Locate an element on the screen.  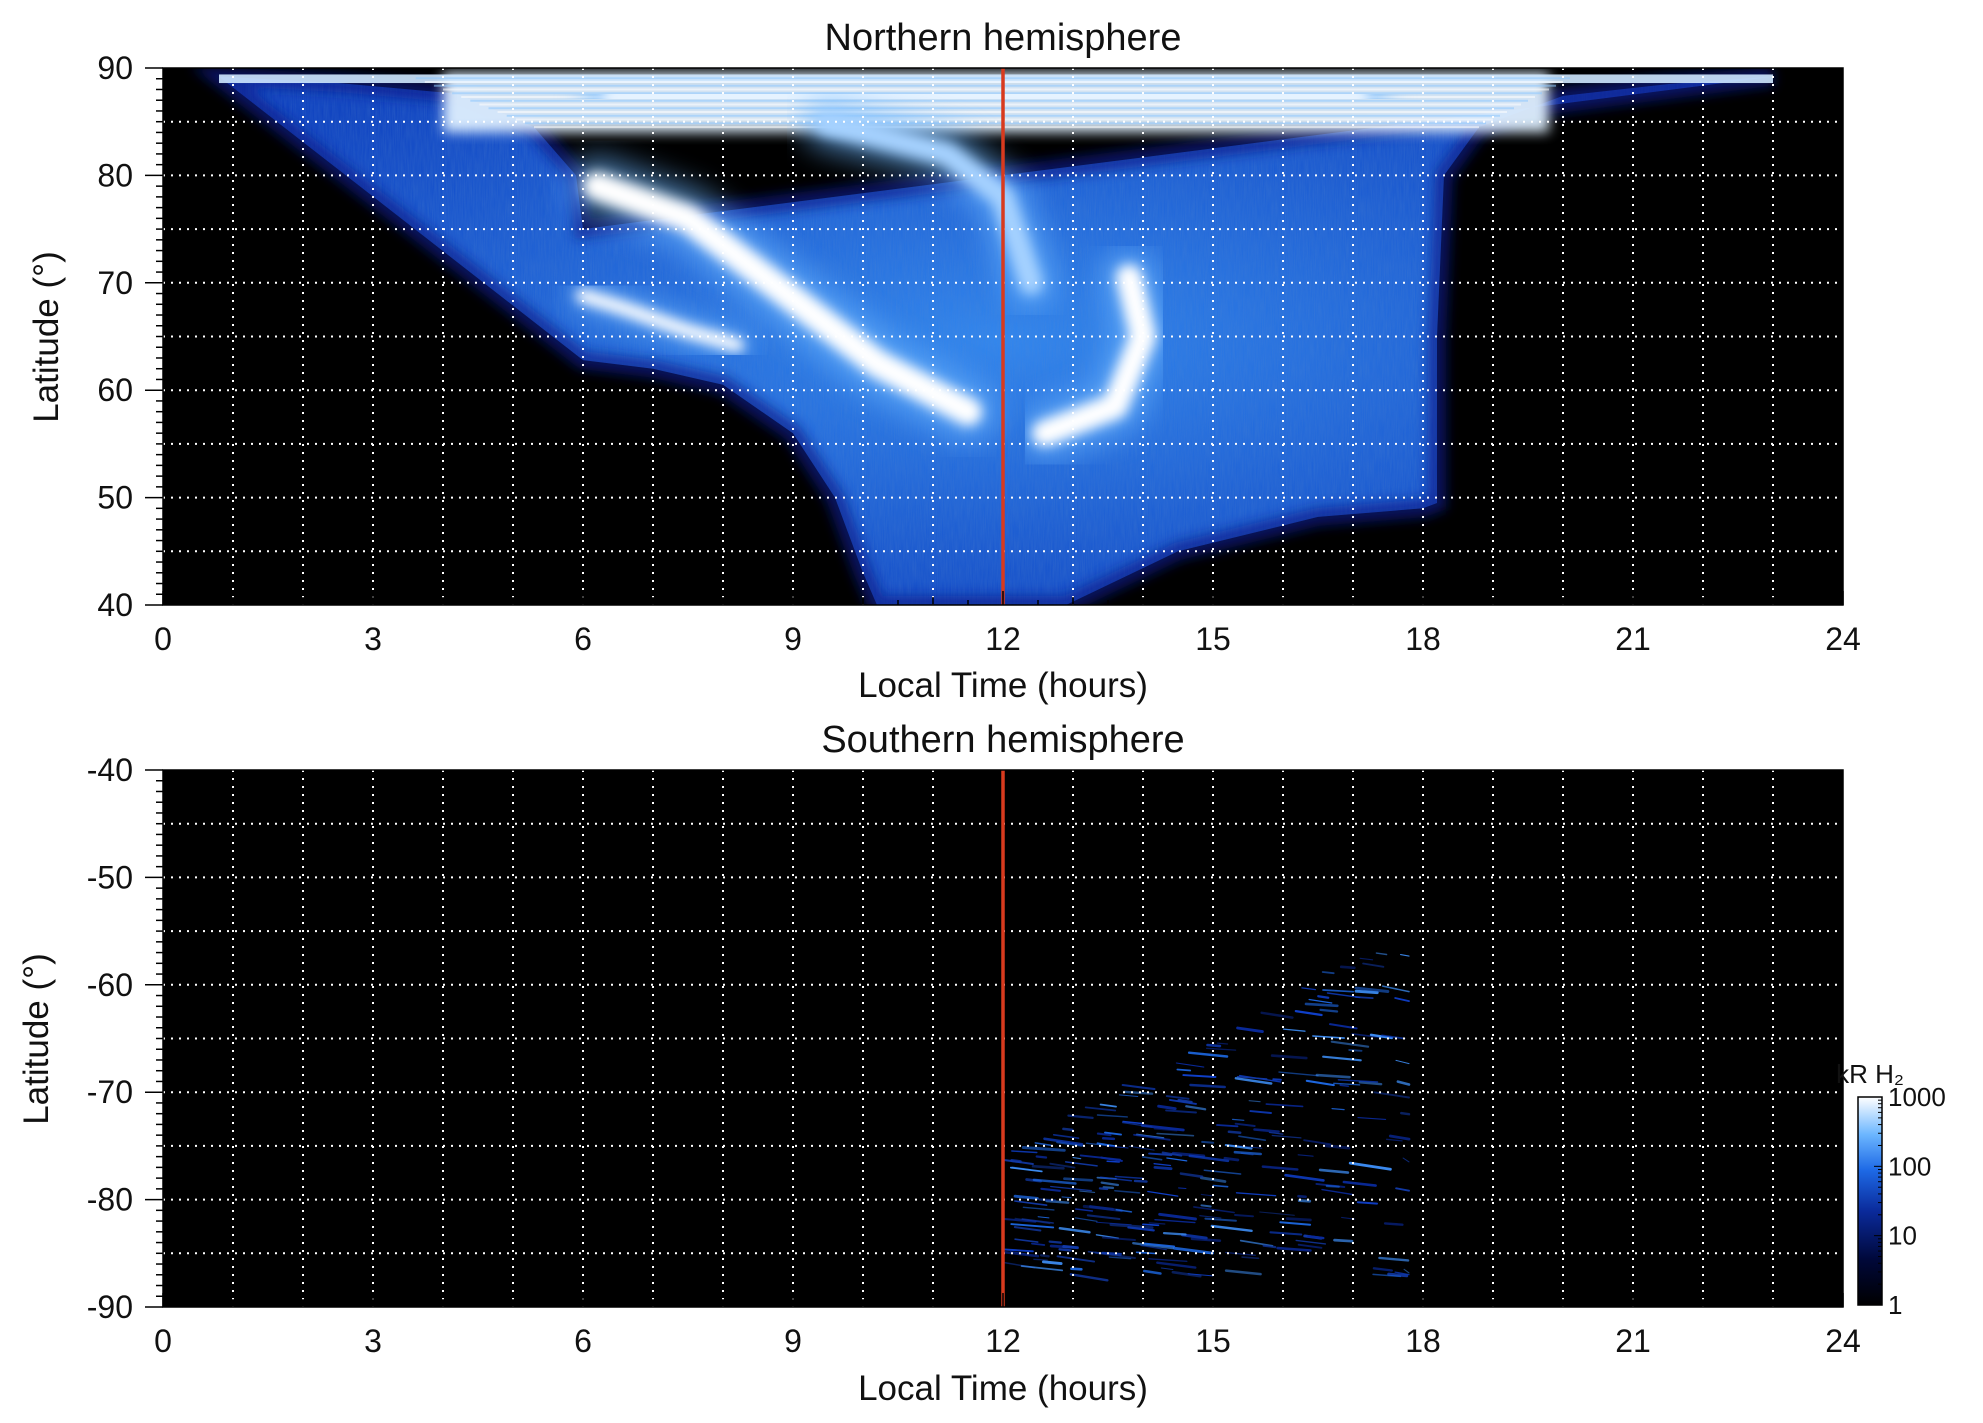
north-y-axis-label: Latitude (°) is located at coordinates (46, 337).